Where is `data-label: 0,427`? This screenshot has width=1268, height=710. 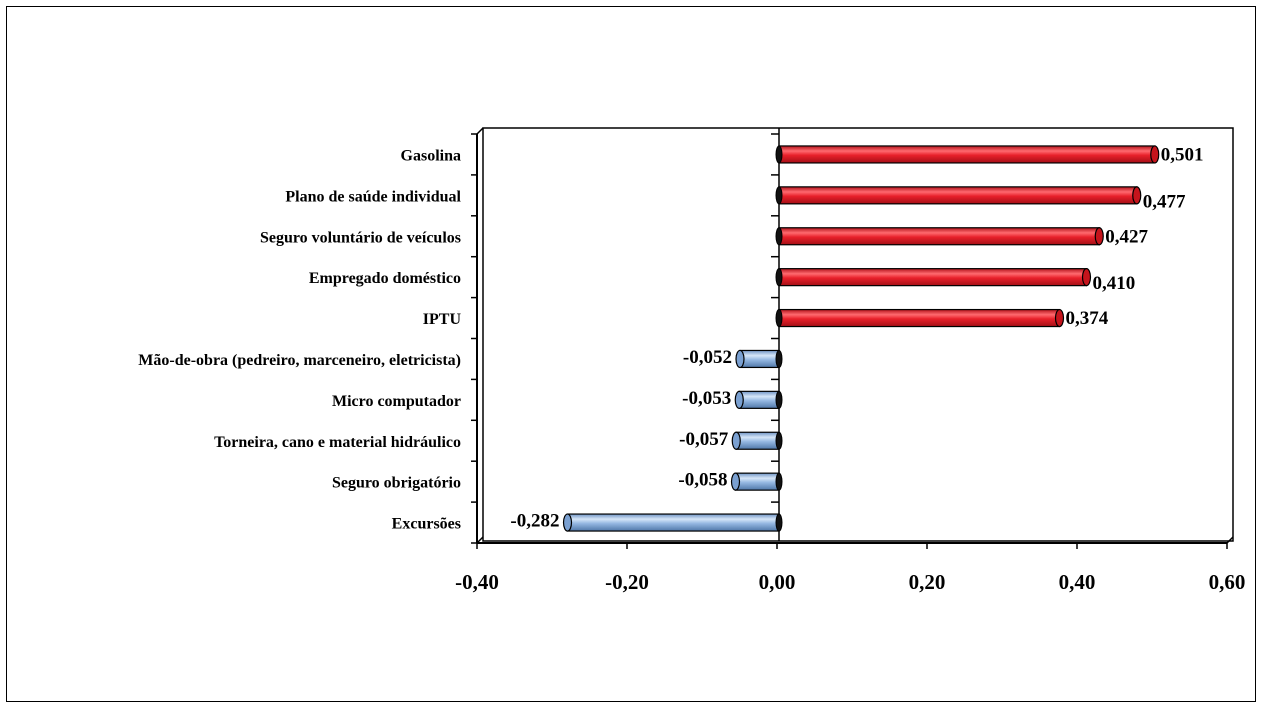 data-label: 0,427 is located at coordinates (1126, 236).